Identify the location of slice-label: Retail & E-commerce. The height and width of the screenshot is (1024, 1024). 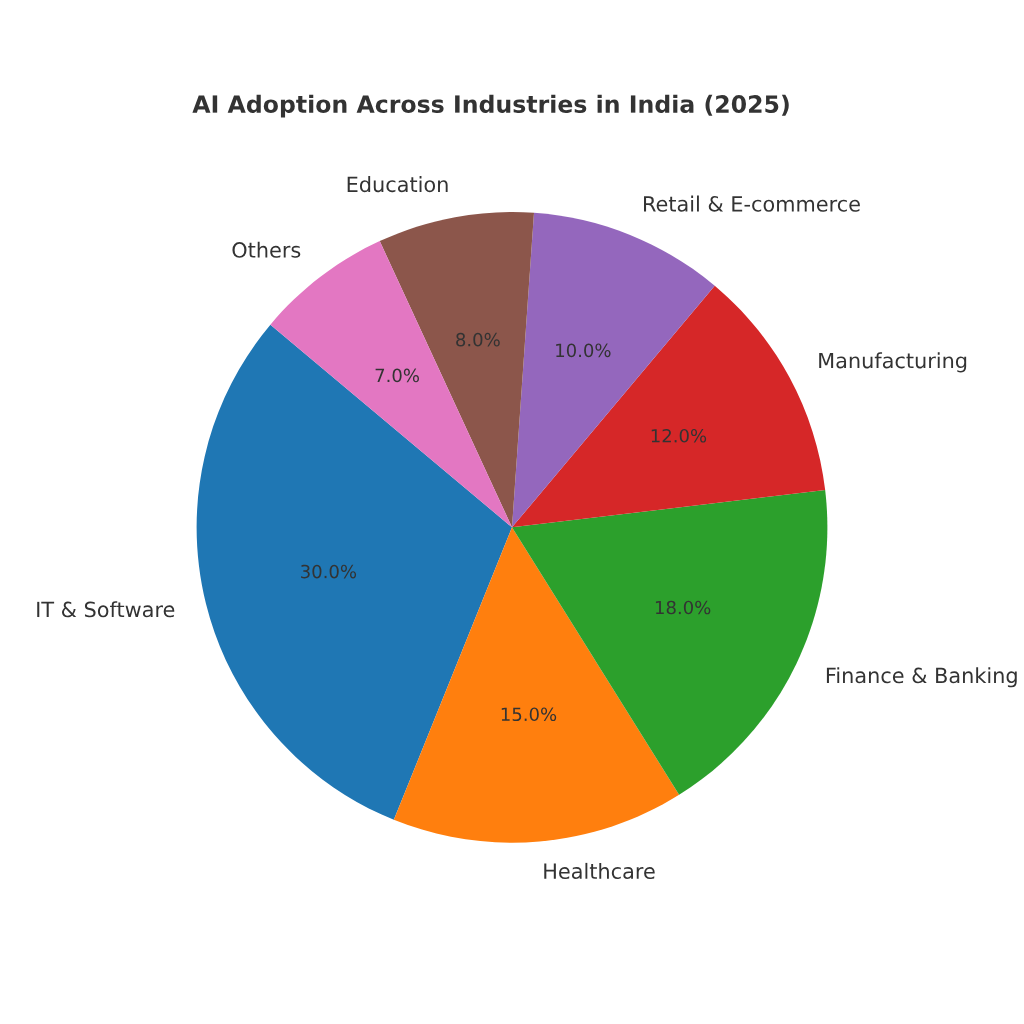
(752, 203).